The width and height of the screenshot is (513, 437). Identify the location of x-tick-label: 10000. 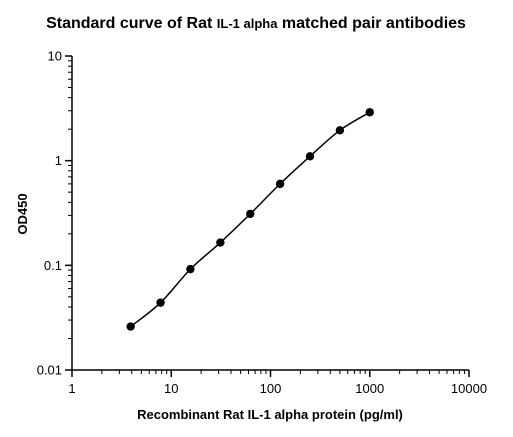
(469, 388).